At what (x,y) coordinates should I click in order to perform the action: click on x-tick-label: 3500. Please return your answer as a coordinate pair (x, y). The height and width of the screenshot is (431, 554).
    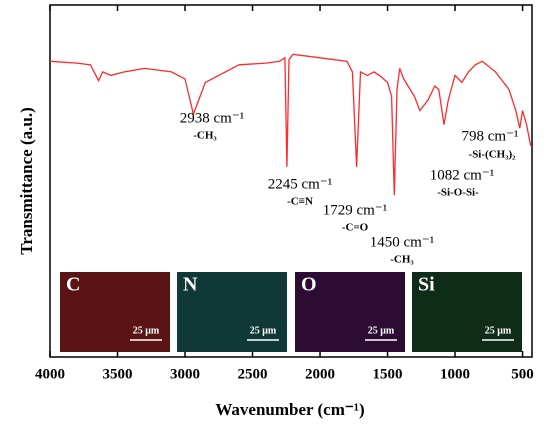
    Looking at the image, I should click on (118, 374).